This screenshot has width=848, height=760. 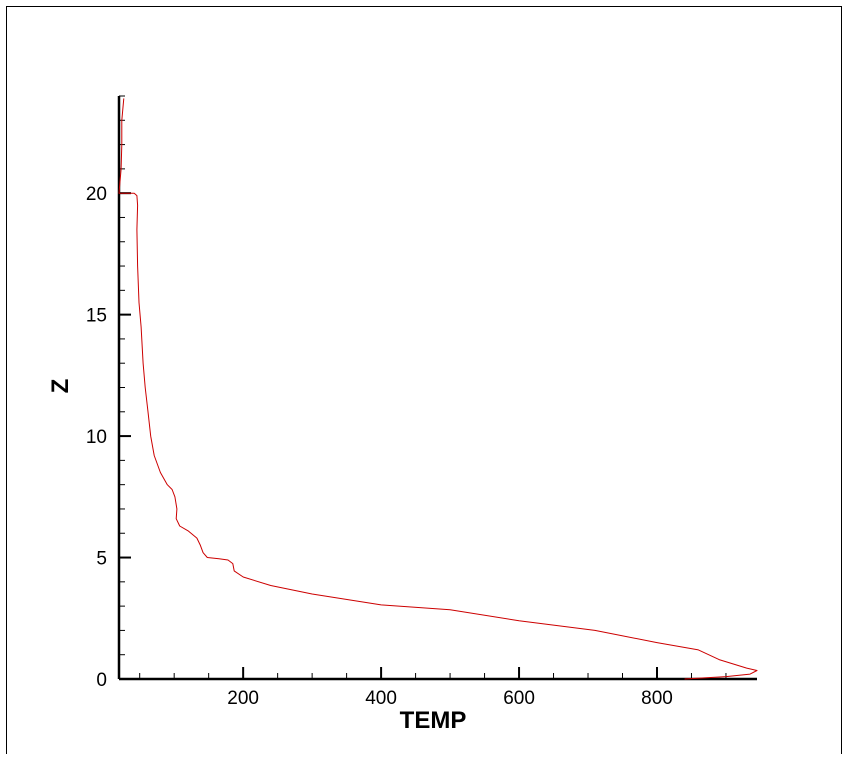 I want to click on y-tick-label: 20, so click(x=96, y=194).